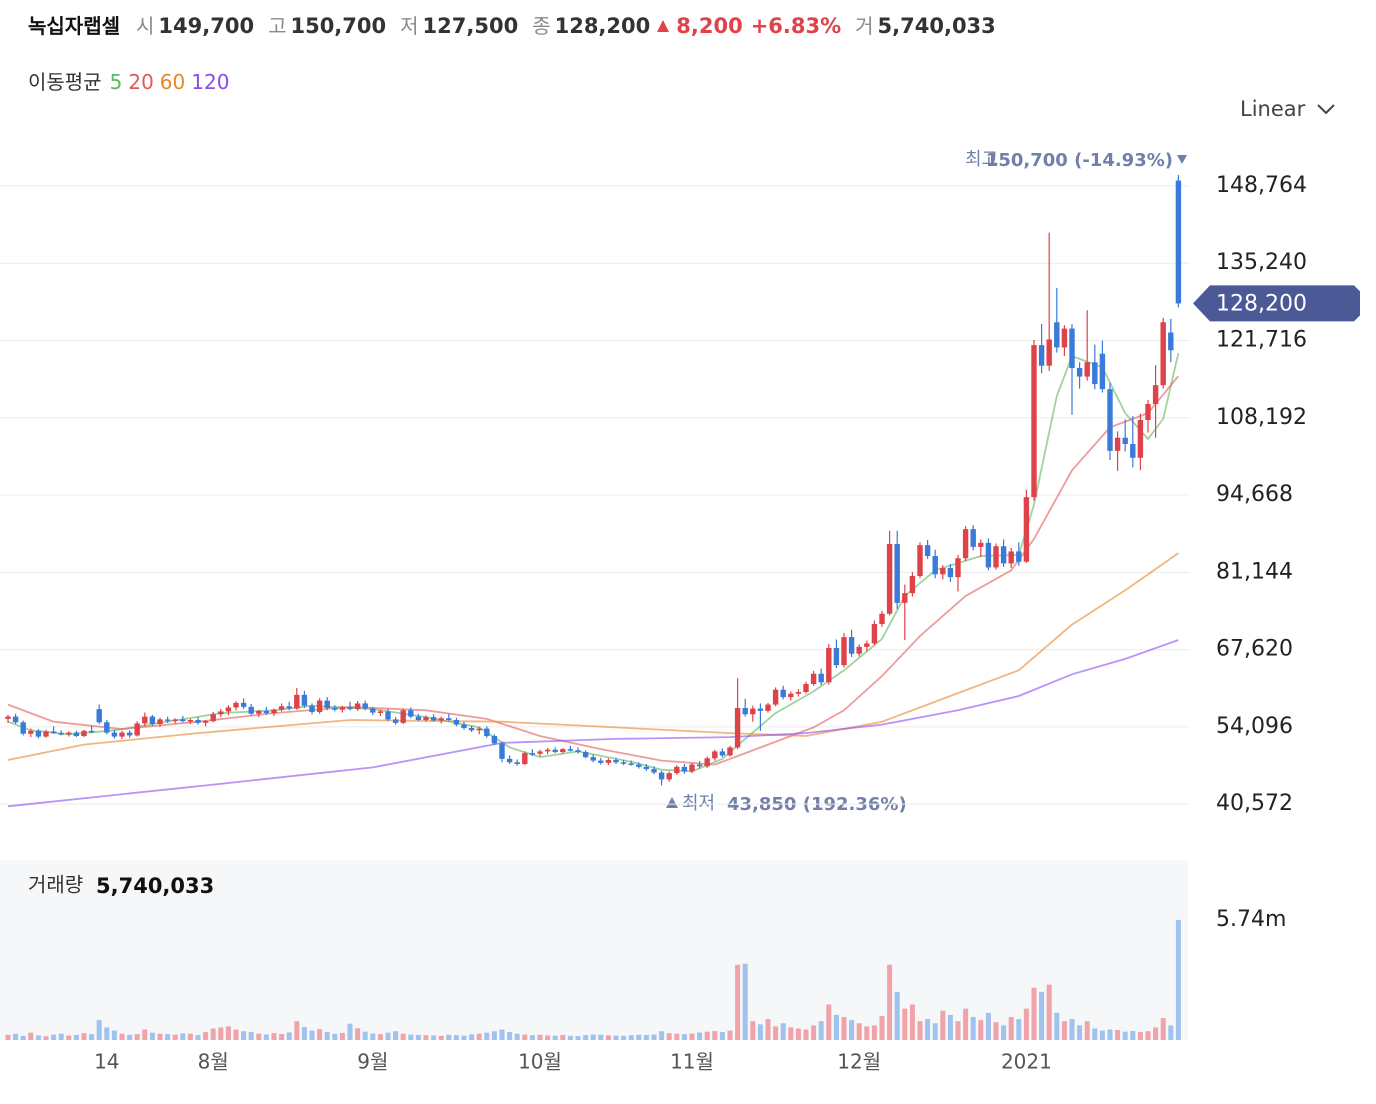  Describe the element at coordinates (145, 26) in the screenshot. I see `open-label: 시` at that location.